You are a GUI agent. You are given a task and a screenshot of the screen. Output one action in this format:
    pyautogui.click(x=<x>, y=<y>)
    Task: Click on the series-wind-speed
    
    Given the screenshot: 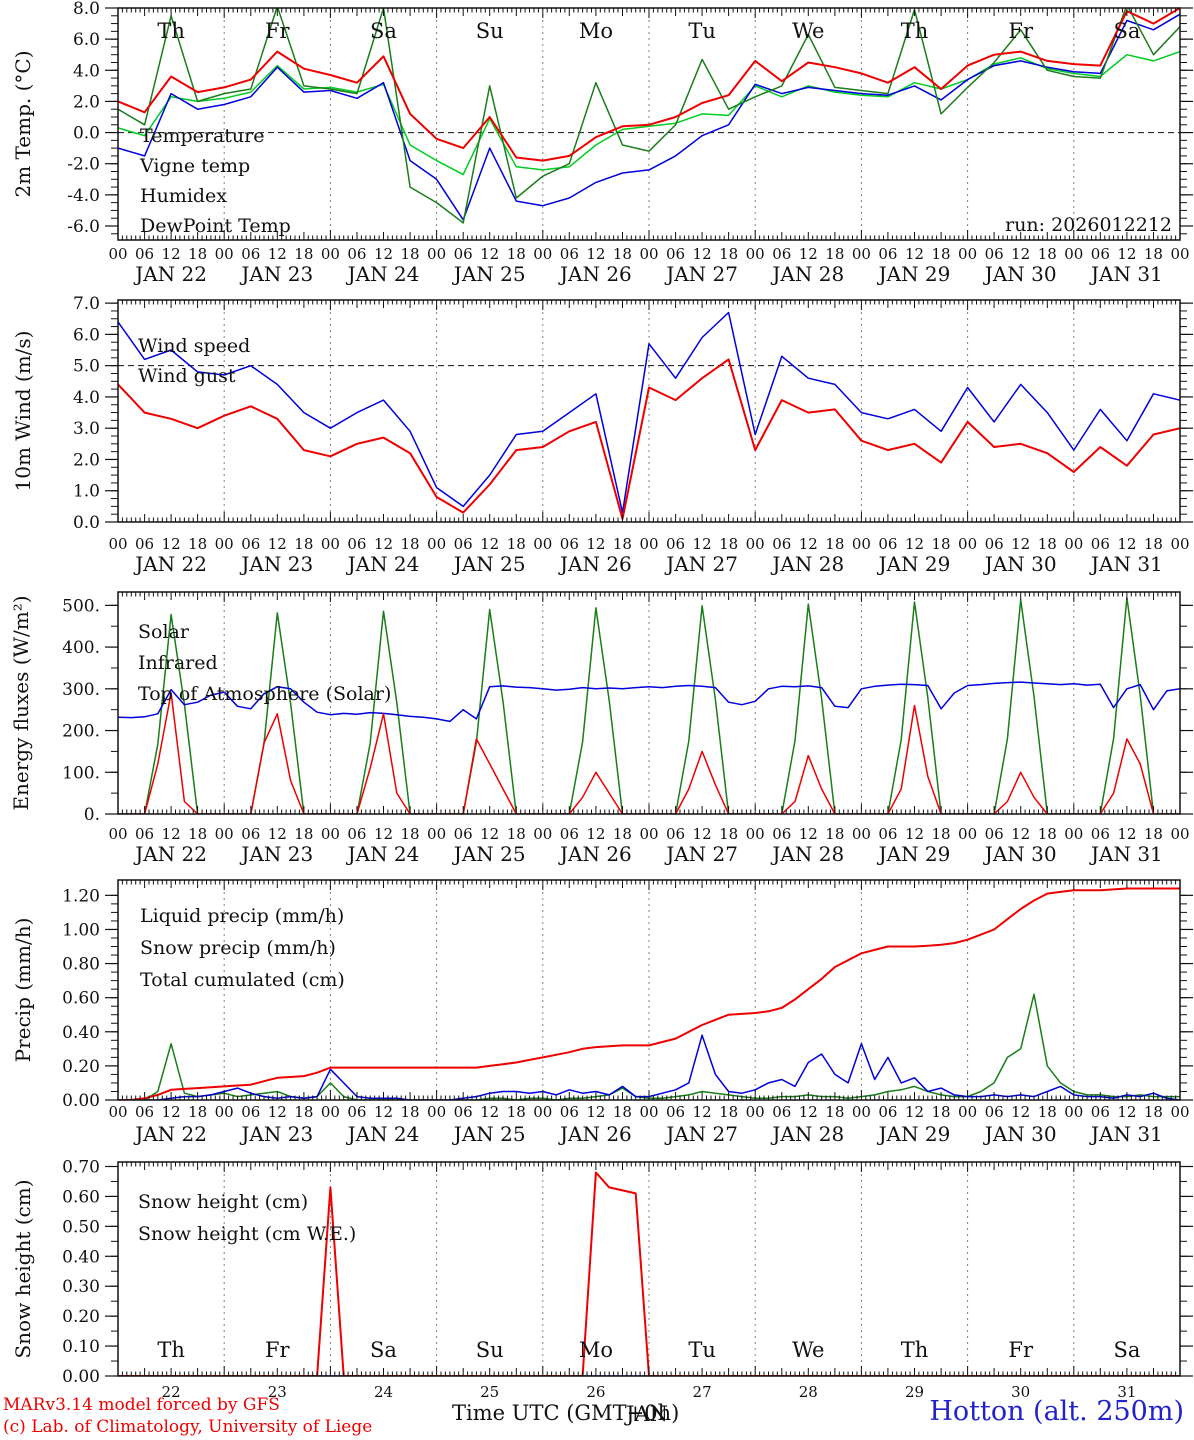 What is the action you would take?
    pyautogui.click(x=649, y=439)
    